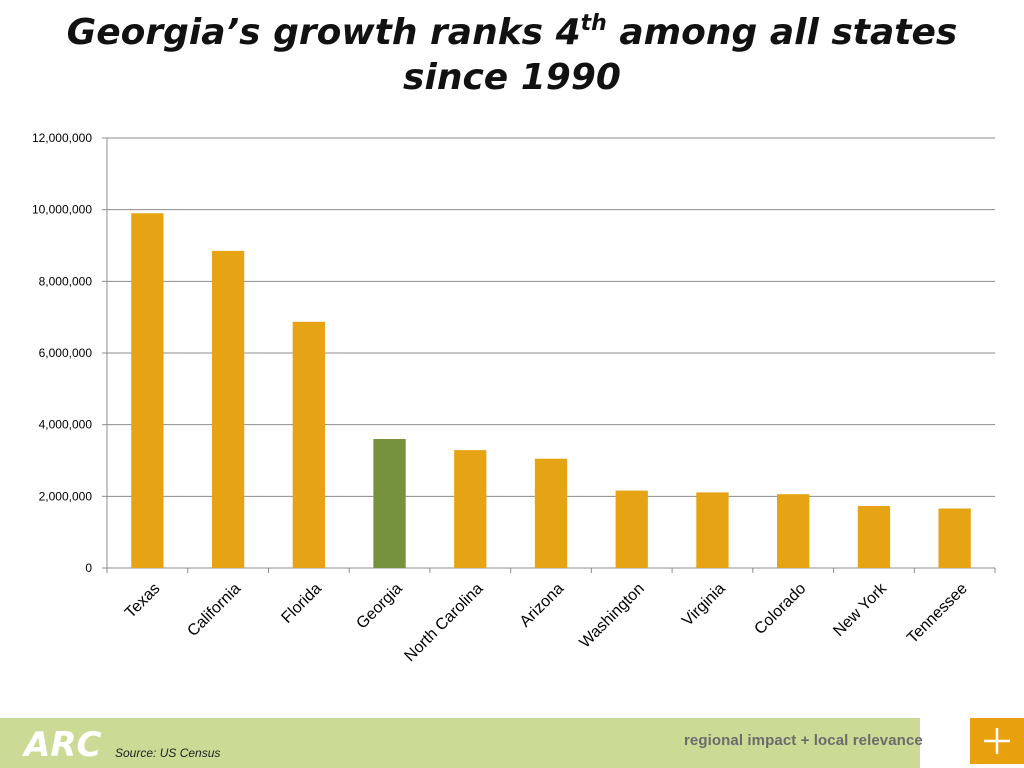 The image size is (1024, 768). Describe the element at coordinates (228, 409) in the screenshot. I see `bar-california` at that location.